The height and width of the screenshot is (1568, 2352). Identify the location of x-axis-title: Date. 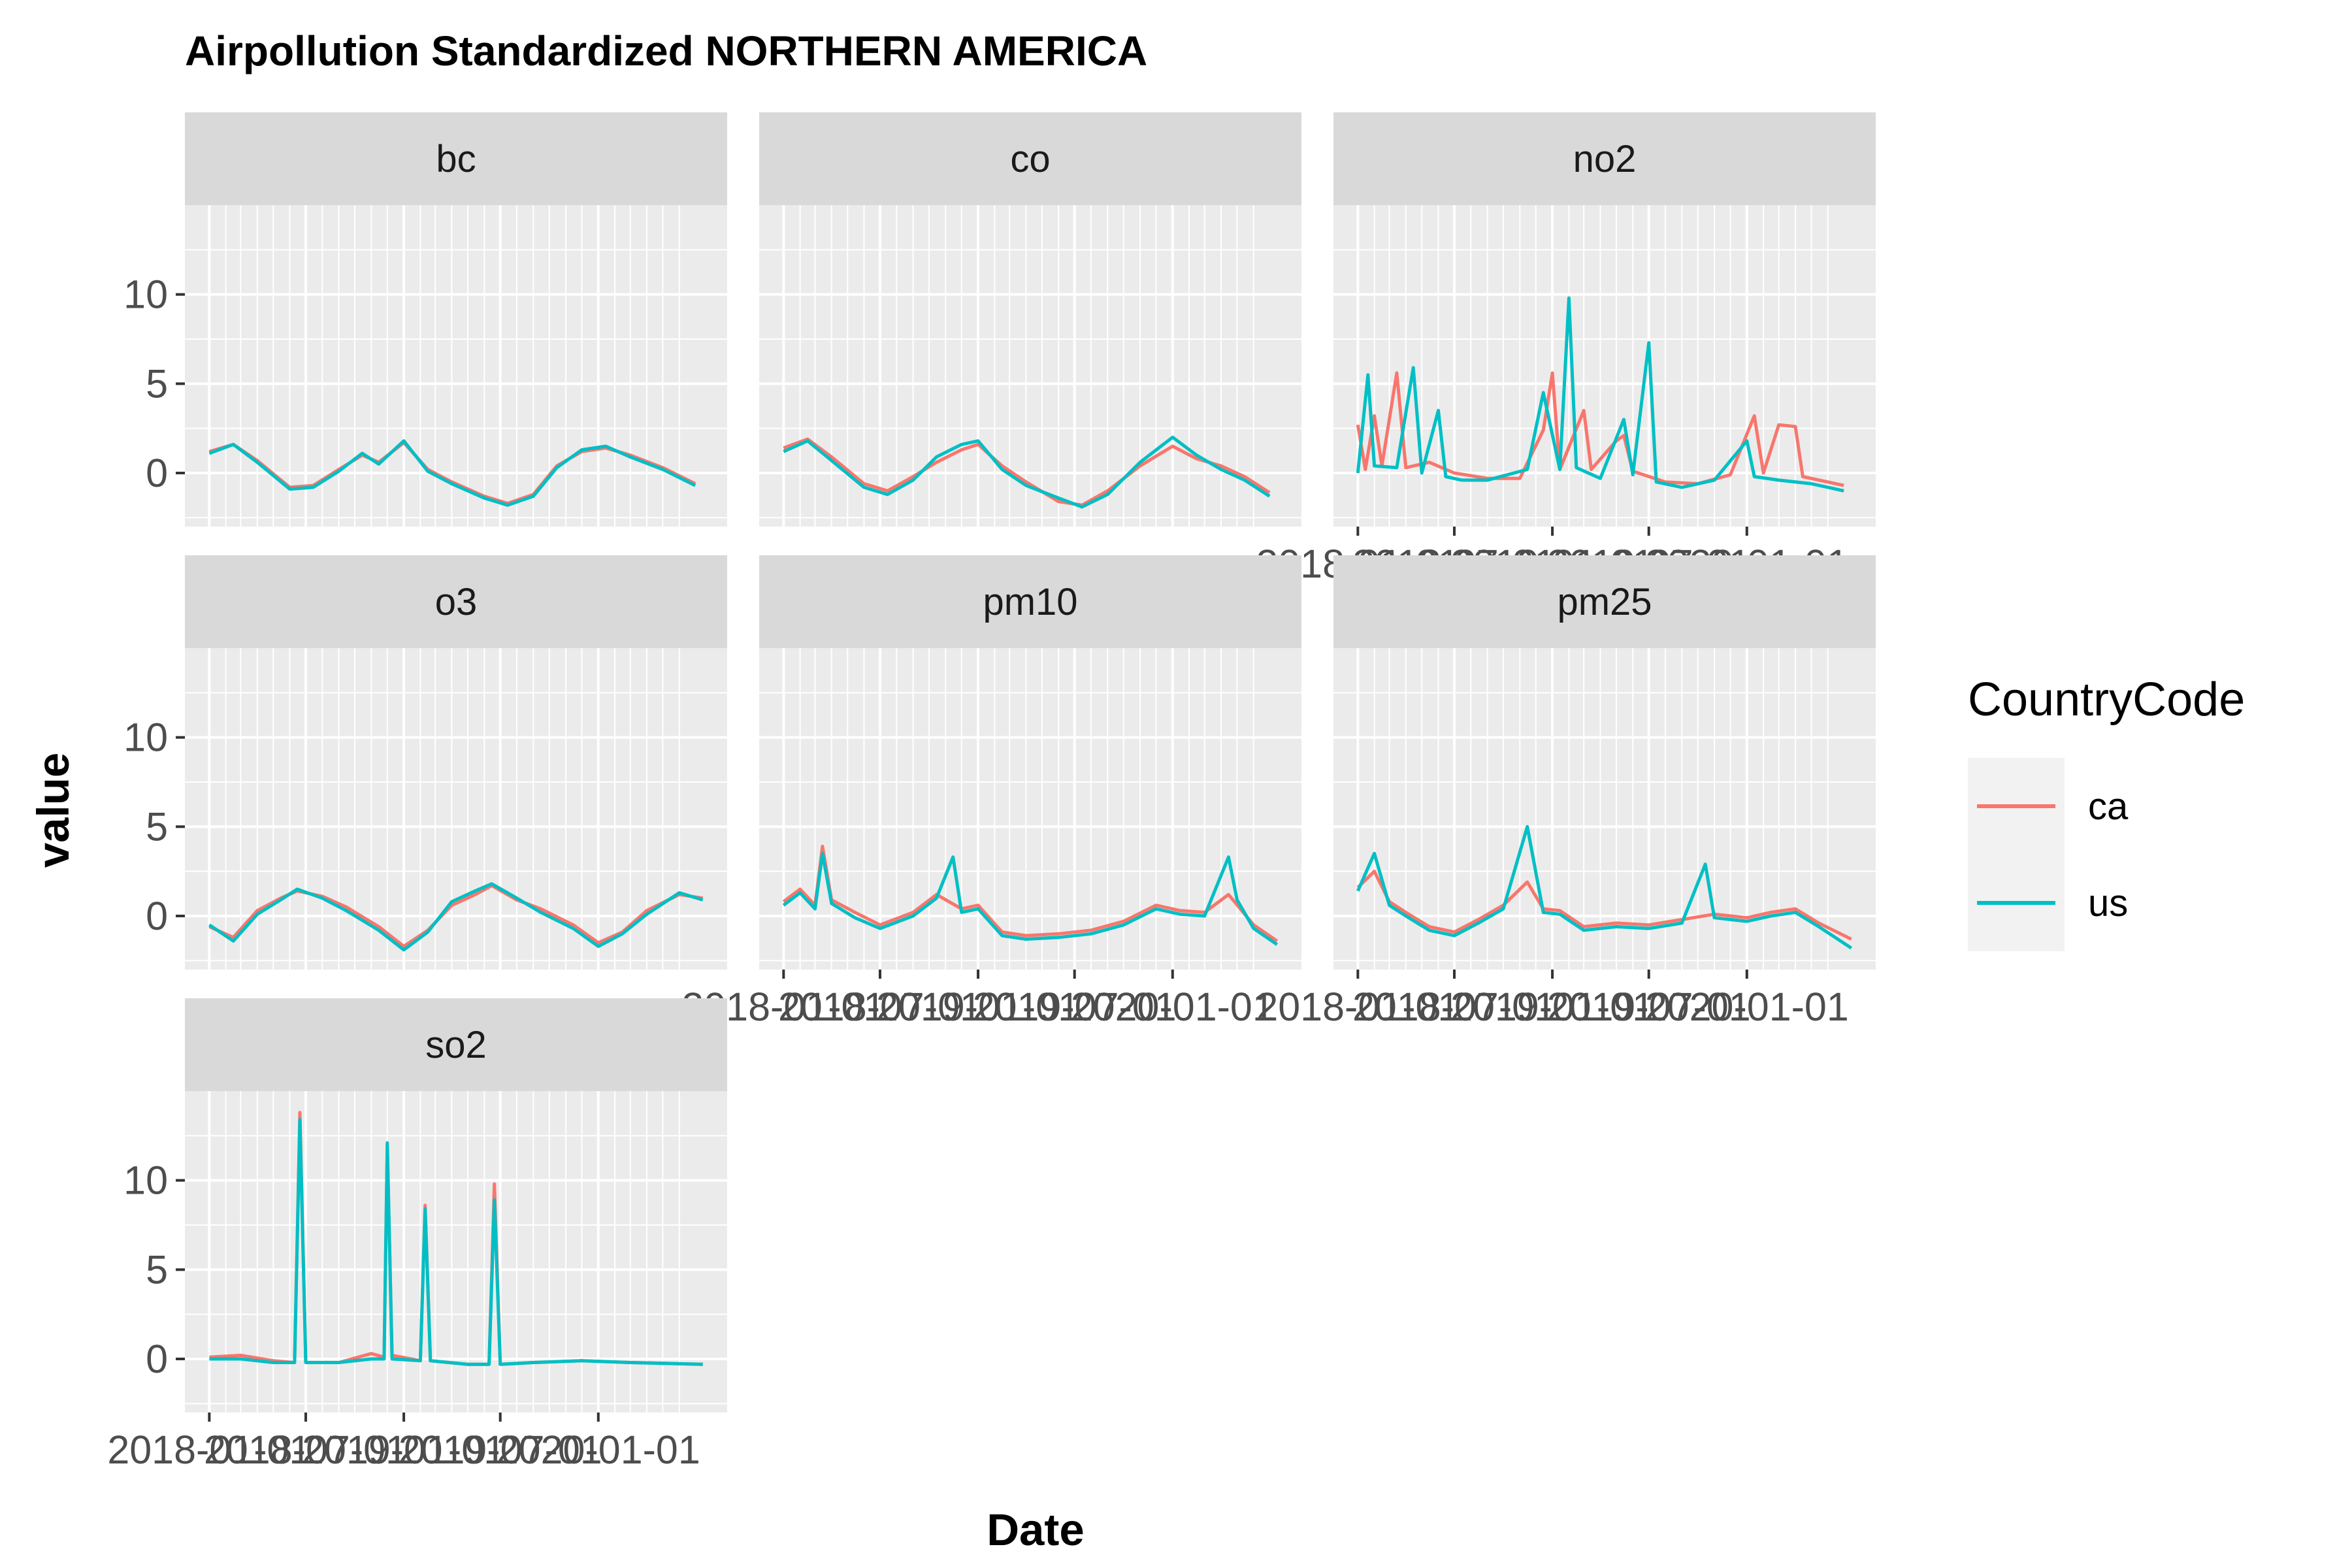
(1036, 1530).